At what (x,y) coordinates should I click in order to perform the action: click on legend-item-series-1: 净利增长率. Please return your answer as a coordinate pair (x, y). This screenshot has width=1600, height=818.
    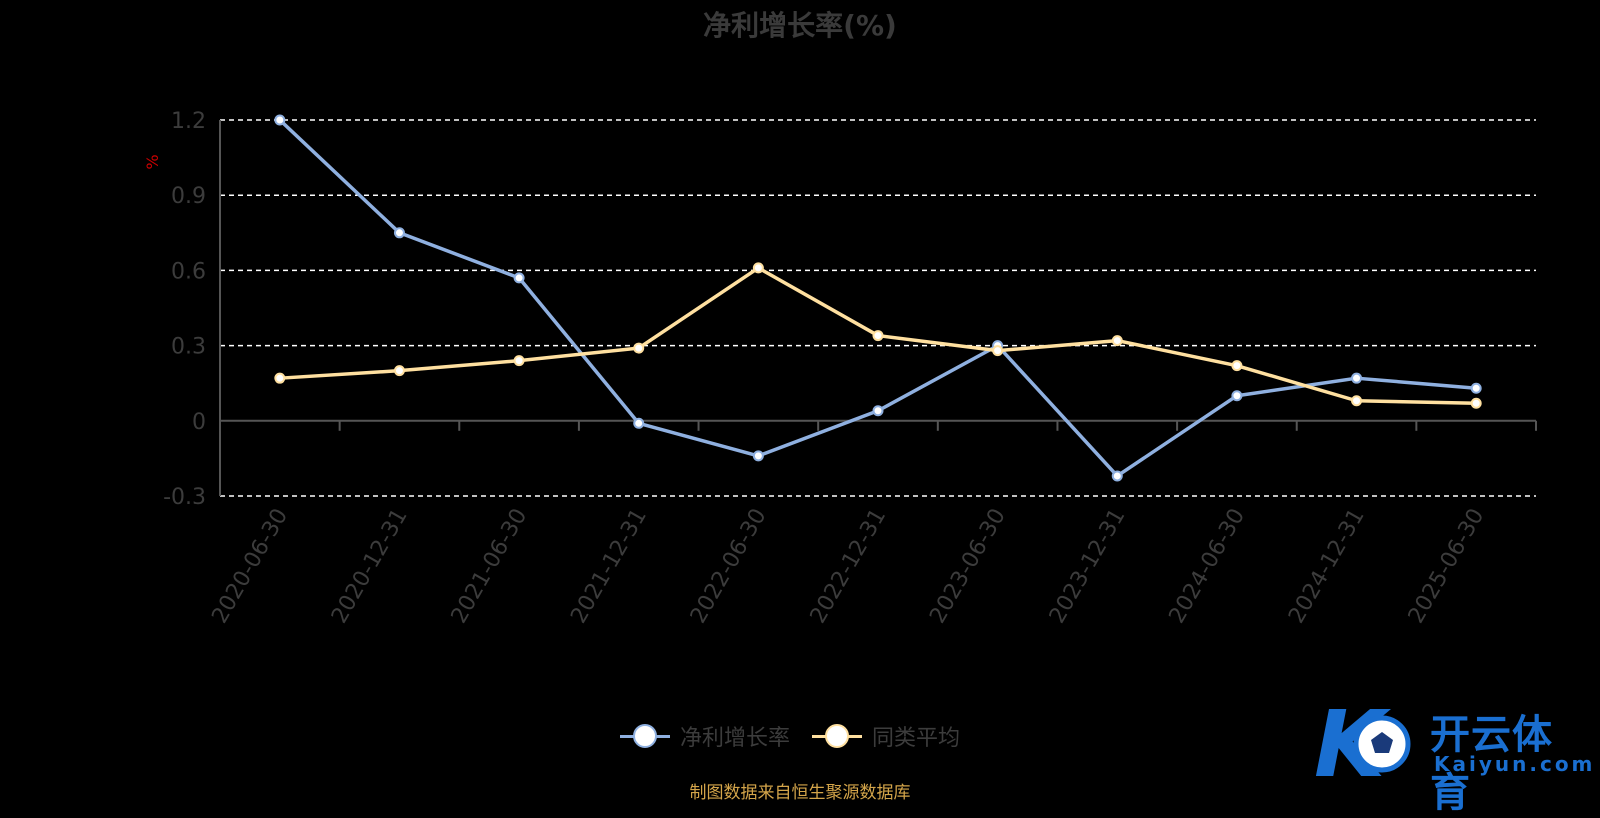
    Looking at the image, I should click on (705, 736).